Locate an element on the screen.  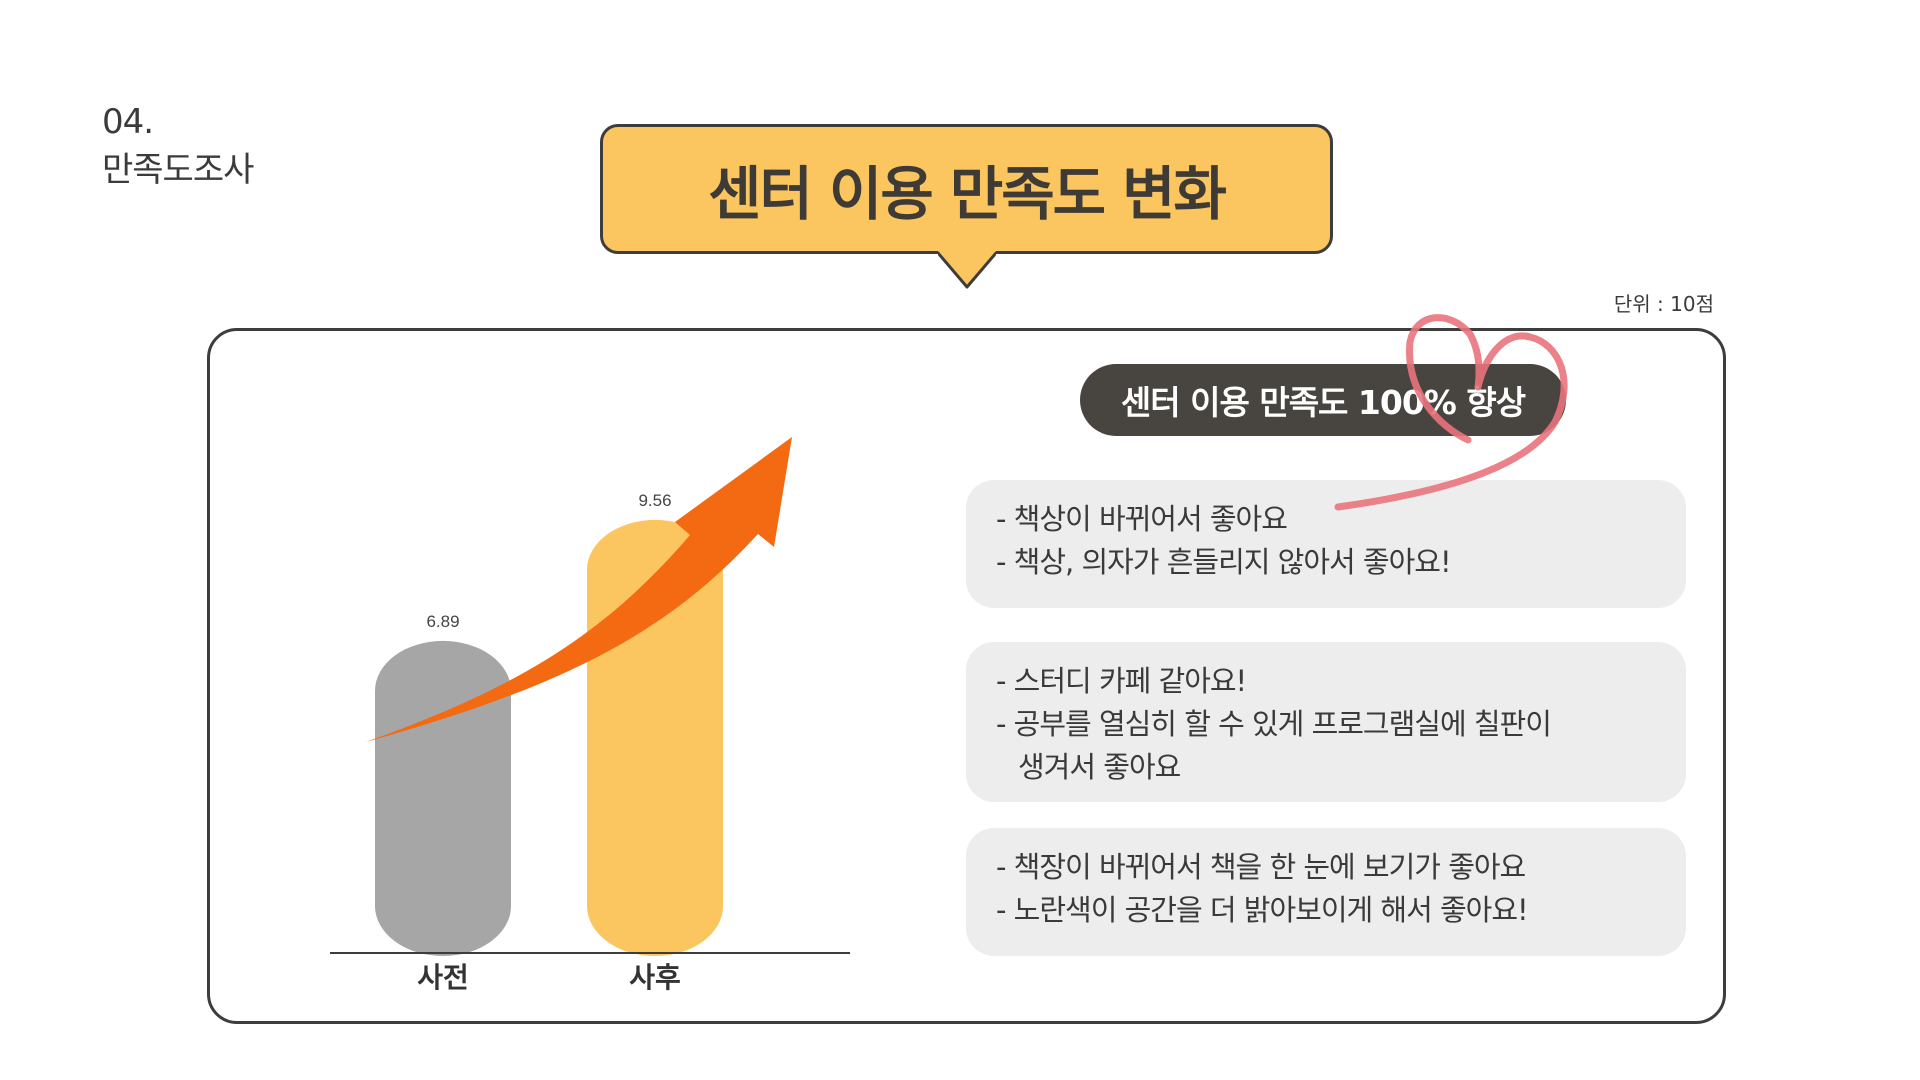
comment-text: 생겨서 좋아요 is located at coordinates (1099, 767).